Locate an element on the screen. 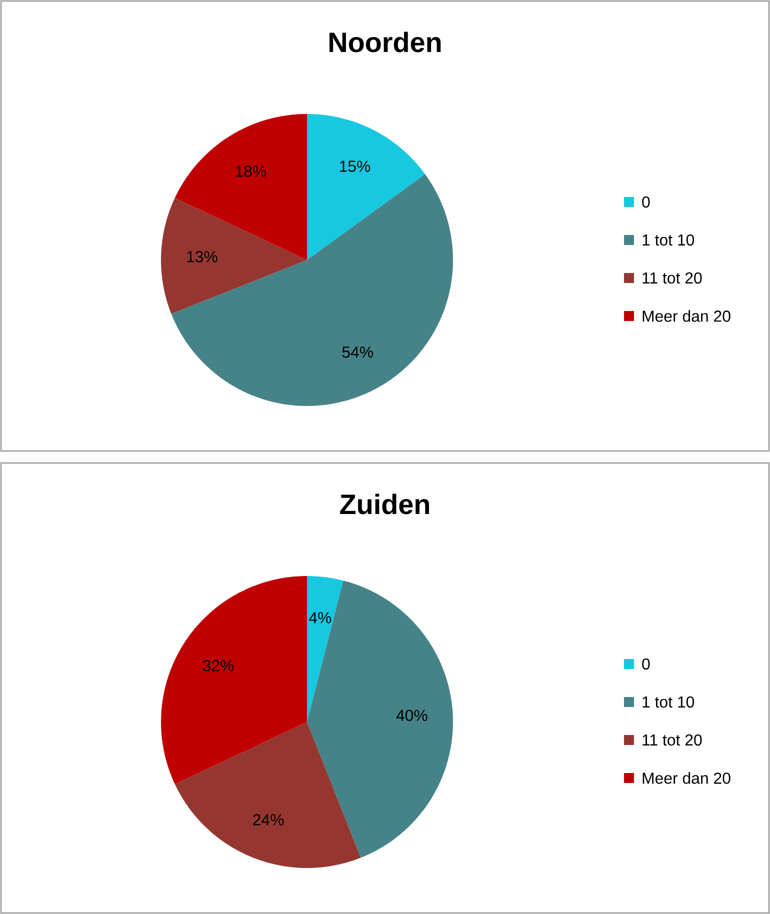 The image size is (770, 914). data-label: 15% is located at coordinates (355, 166).